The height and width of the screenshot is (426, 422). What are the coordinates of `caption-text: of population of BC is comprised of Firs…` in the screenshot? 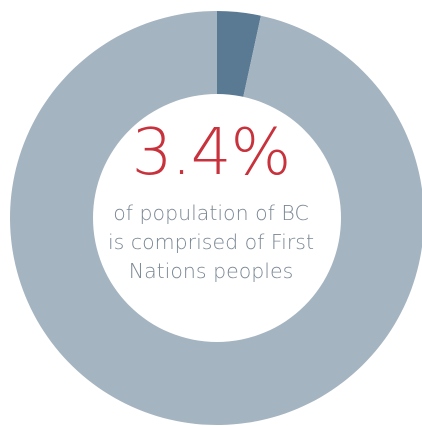 It's located at (211, 242).